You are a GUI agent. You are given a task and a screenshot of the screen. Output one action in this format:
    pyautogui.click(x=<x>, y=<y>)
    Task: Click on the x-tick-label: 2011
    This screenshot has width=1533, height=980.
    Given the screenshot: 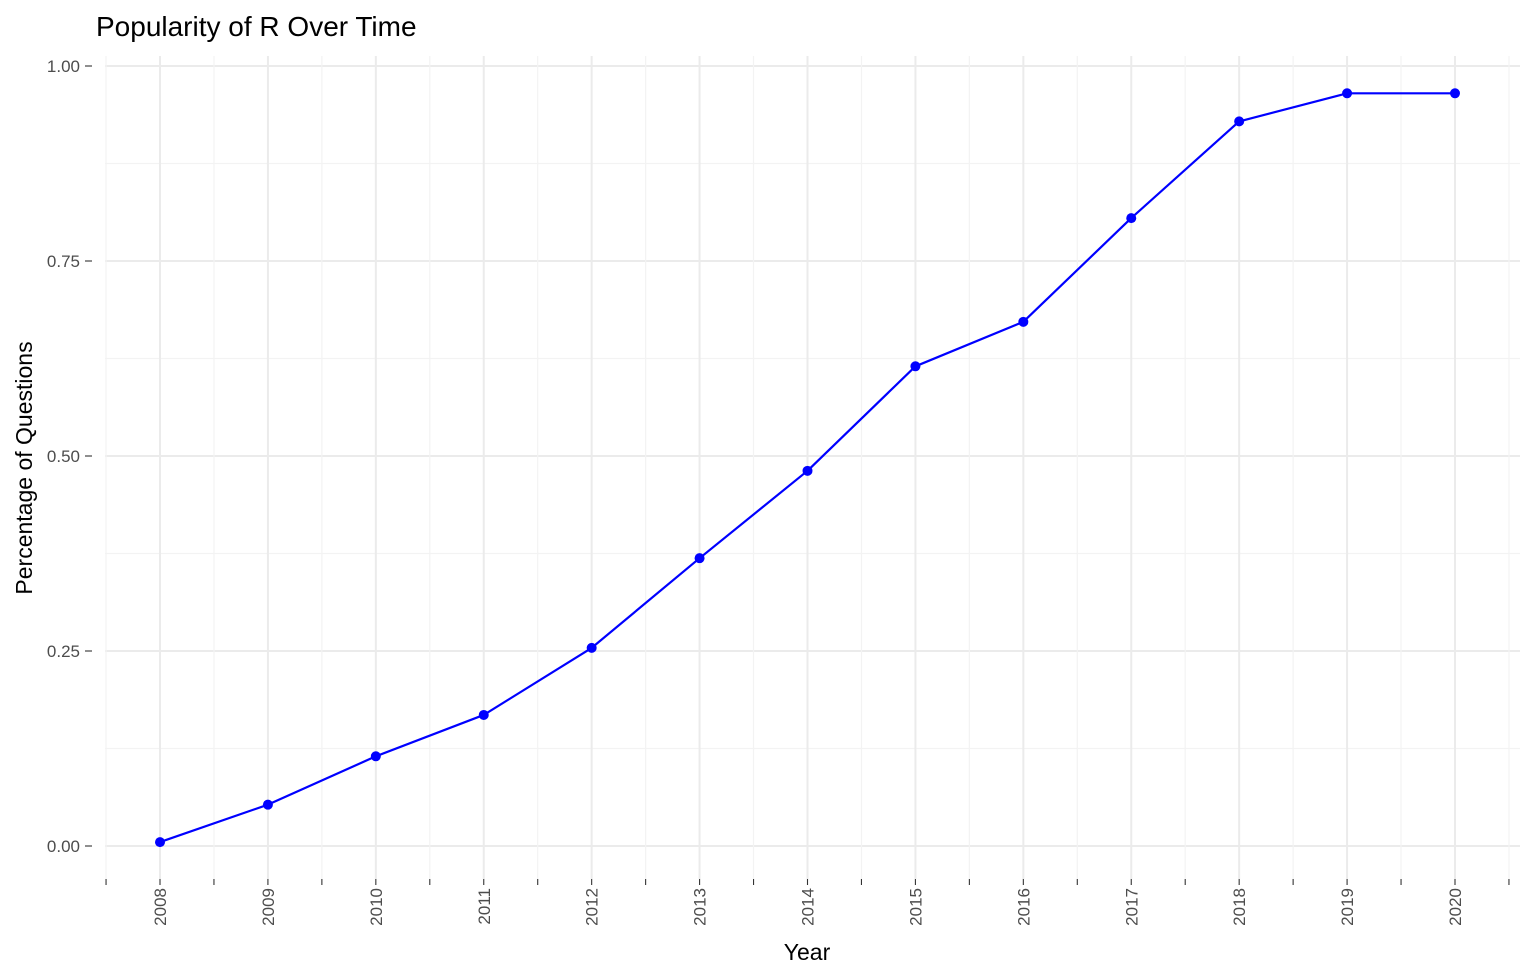 What is the action you would take?
    pyautogui.click(x=484, y=906)
    